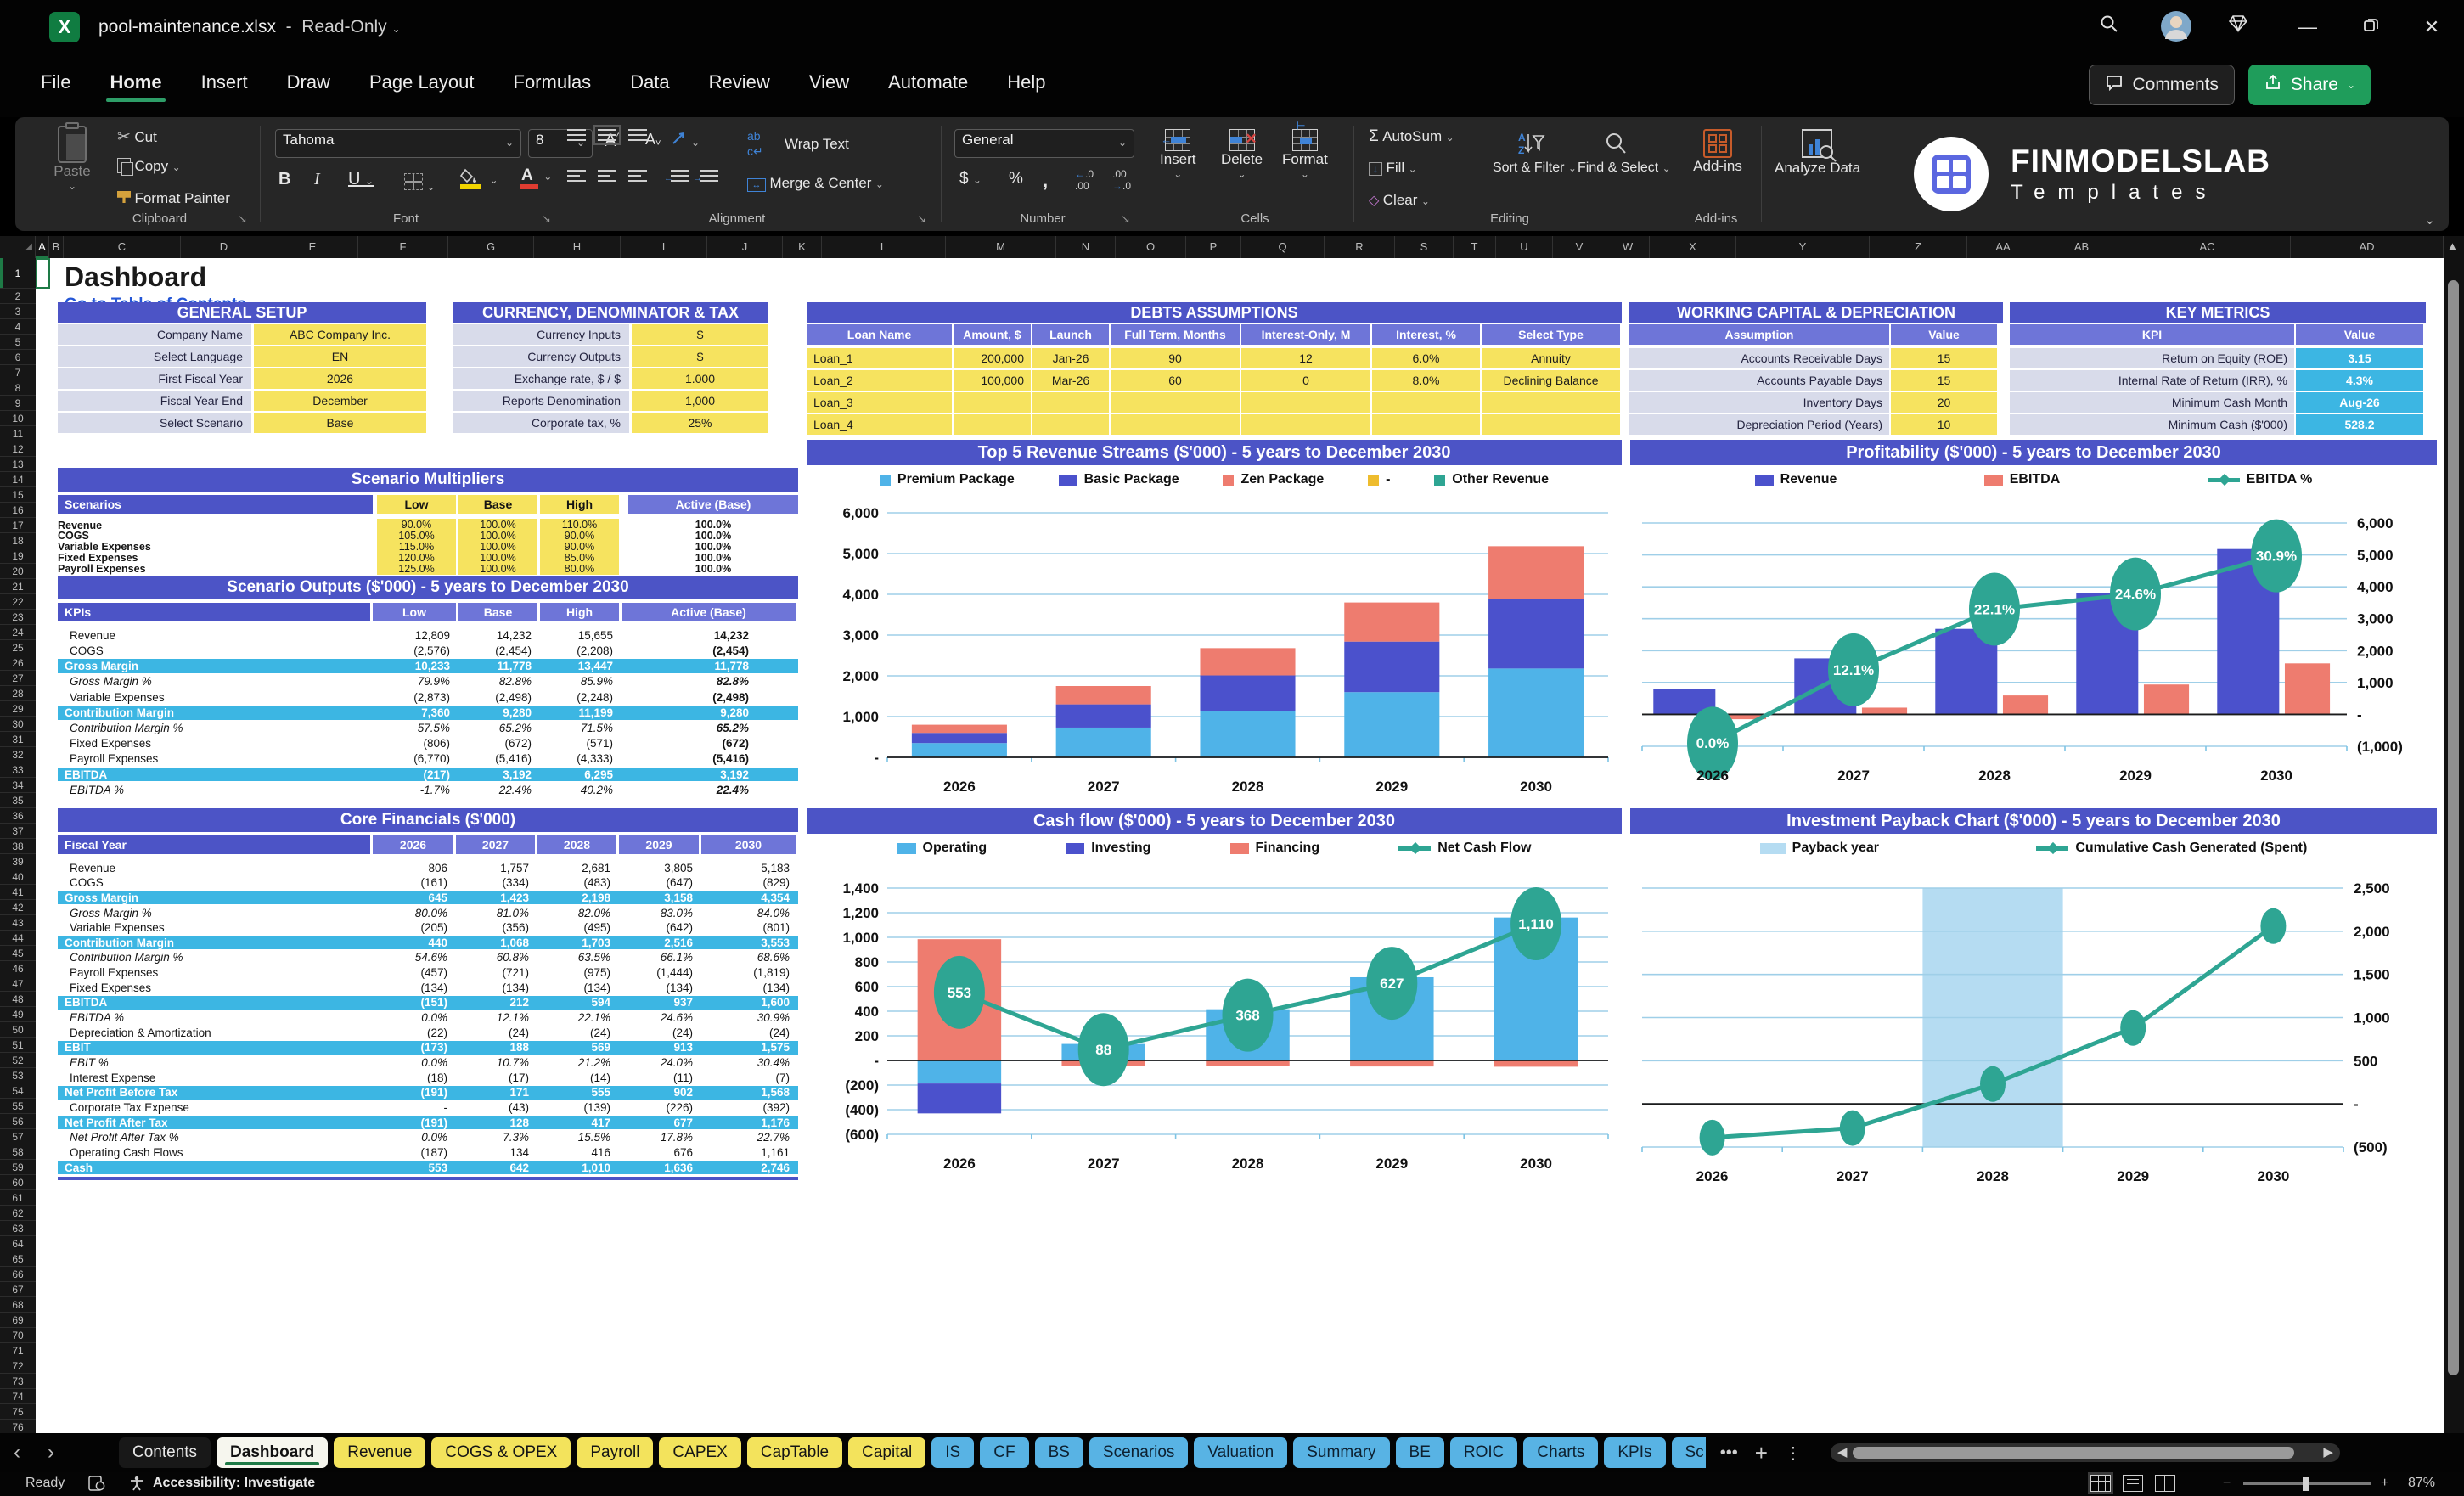 The height and width of the screenshot is (1496, 2464). What do you see at coordinates (1561, 1452) in the screenshot?
I see `sheet-tab-charts: Charts` at bounding box center [1561, 1452].